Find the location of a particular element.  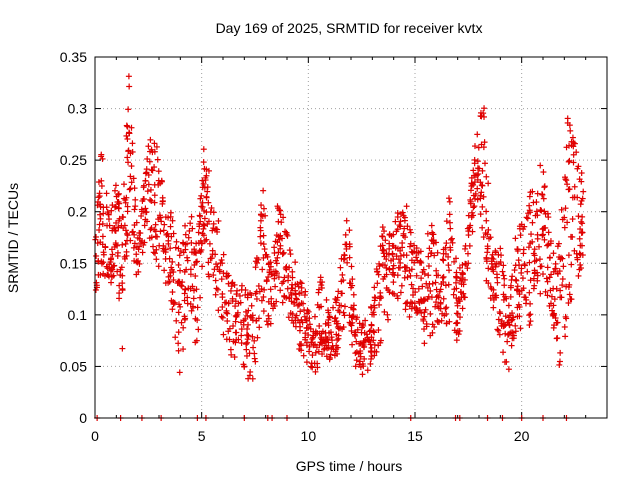

y-tick-label: 0.25 is located at coordinates (73, 160).